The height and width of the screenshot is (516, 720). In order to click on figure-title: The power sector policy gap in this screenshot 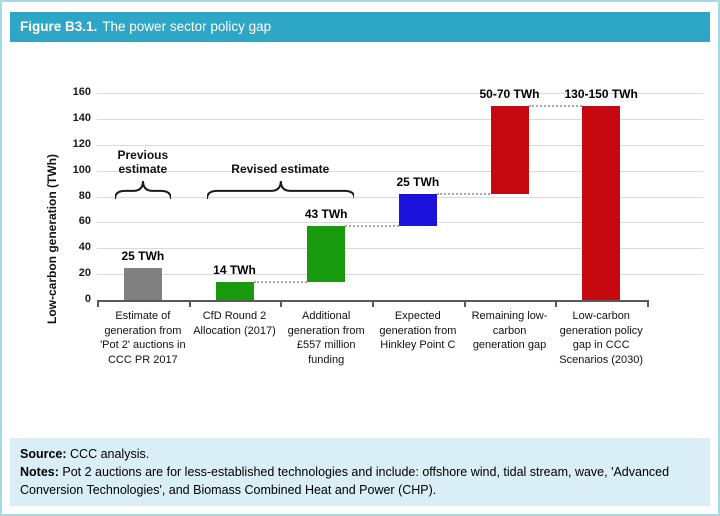, I will do `click(187, 26)`.